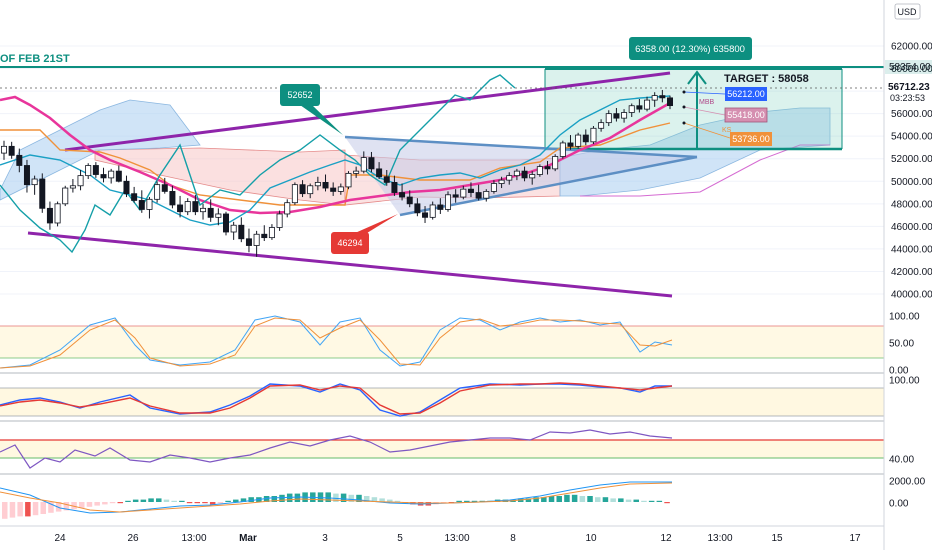  I want to click on stochastic-pane, so click(442, 344).